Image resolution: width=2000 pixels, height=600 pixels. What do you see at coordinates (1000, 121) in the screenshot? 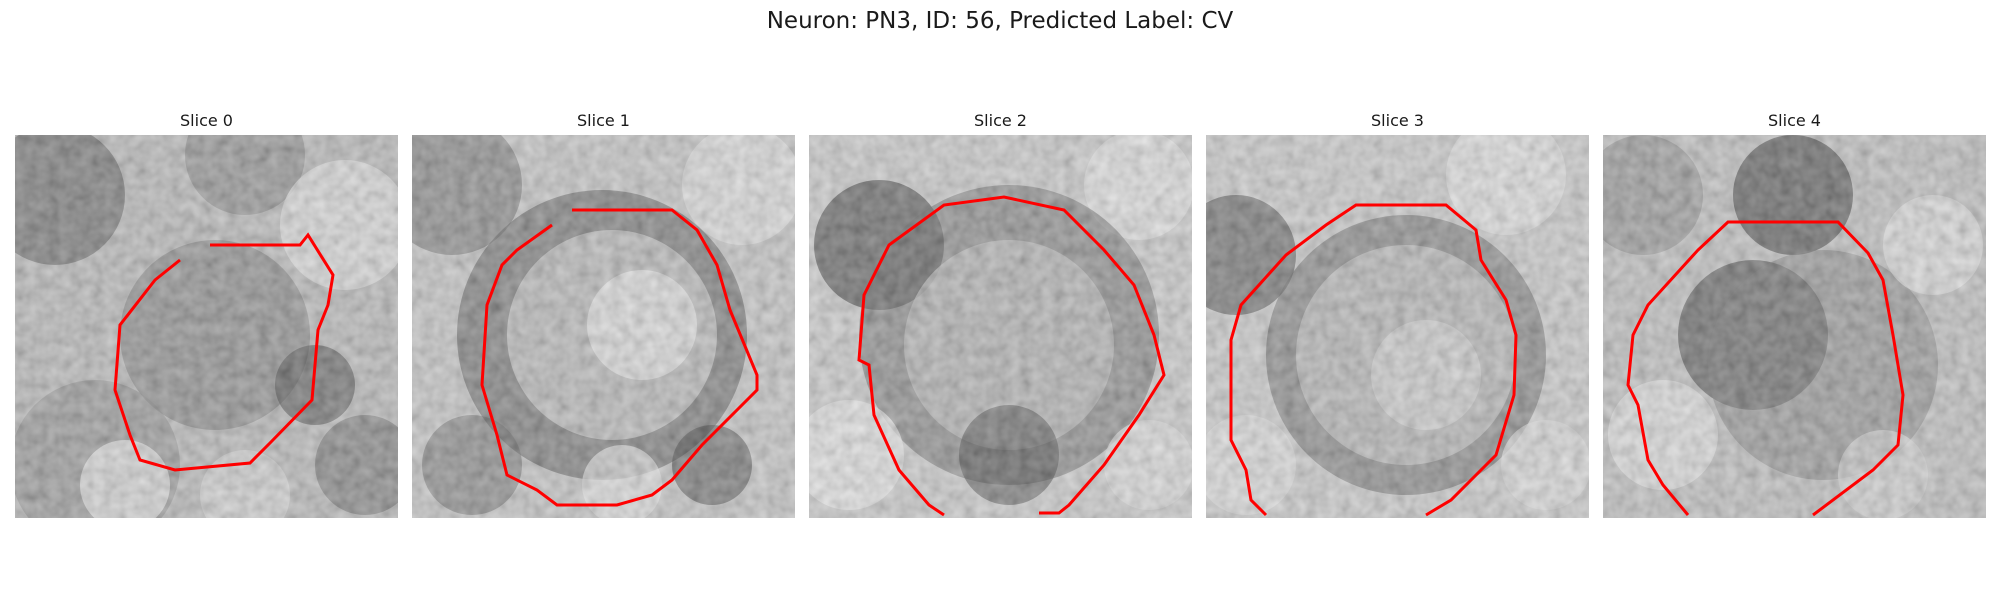
I see `slice-title: Slice 2` at bounding box center [1000, 121].